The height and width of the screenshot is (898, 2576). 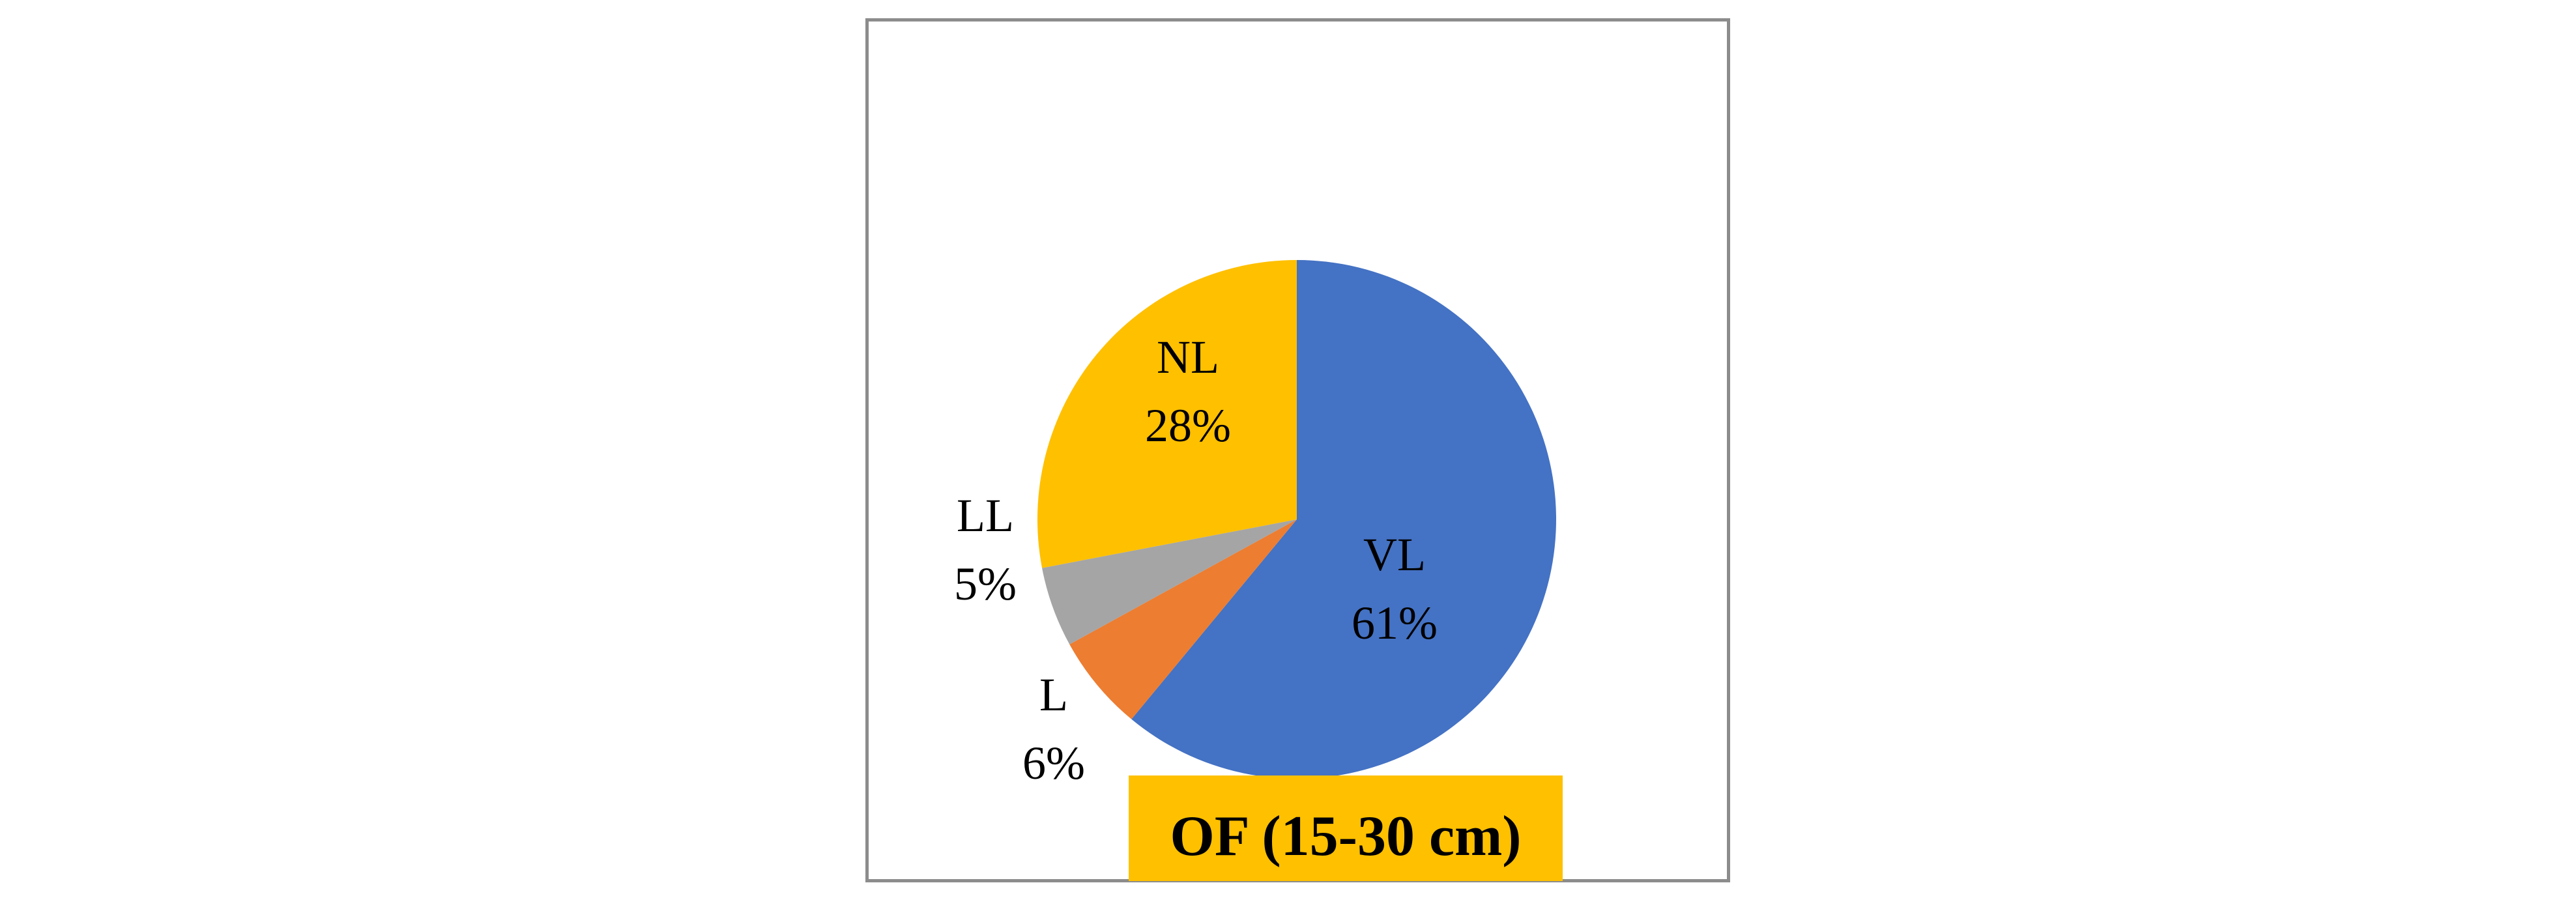 I want to click on slice-percent-l: 6%, so click(x=1053, y=763).